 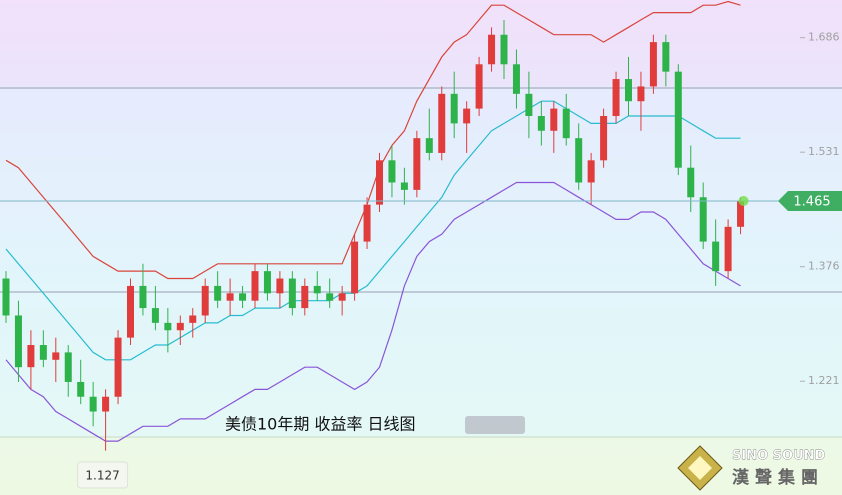 What do you see at coordinates (779, 456) in the screenshot?
I see `logo-en: SINO SOUND` at bounding box center [779, 456].